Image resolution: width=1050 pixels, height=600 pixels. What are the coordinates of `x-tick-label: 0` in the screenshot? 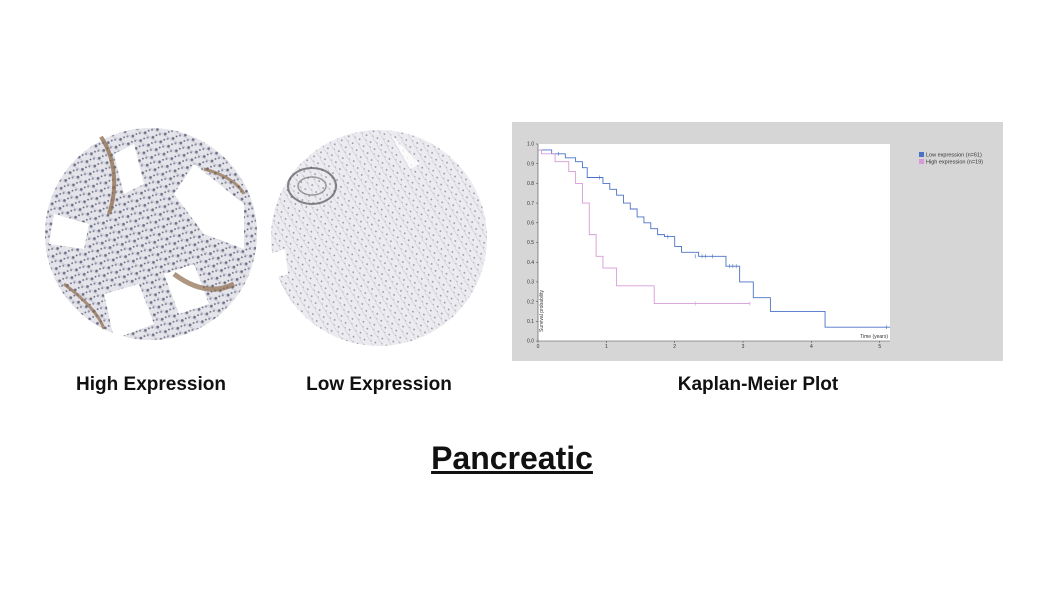 It's located at (538, 347).